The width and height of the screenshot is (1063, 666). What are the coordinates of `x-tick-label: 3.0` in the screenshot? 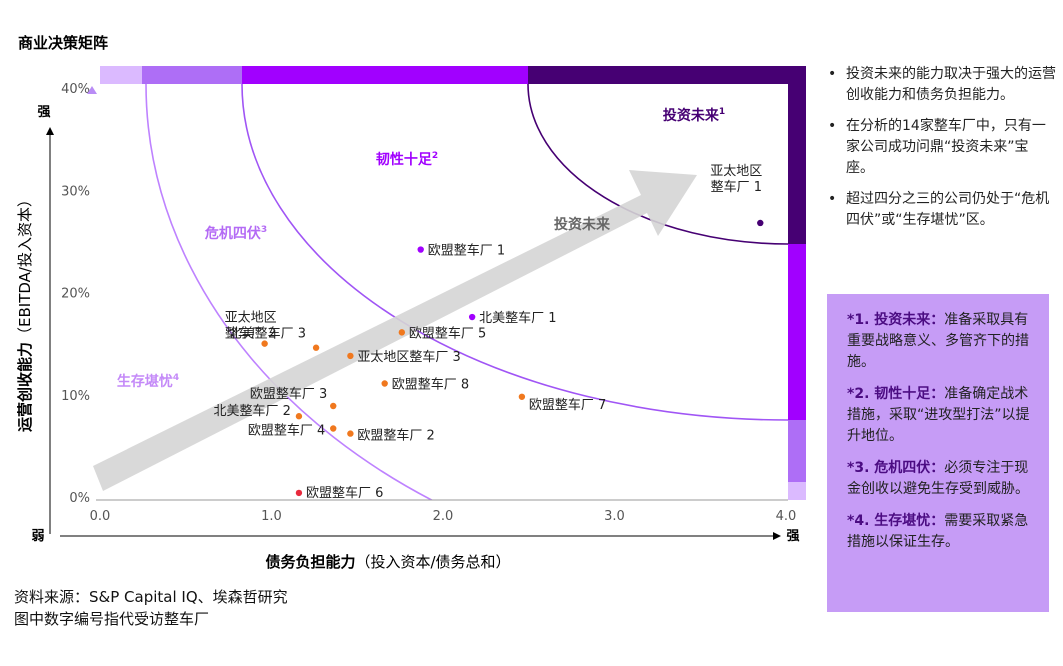 It's located at (614, 516).